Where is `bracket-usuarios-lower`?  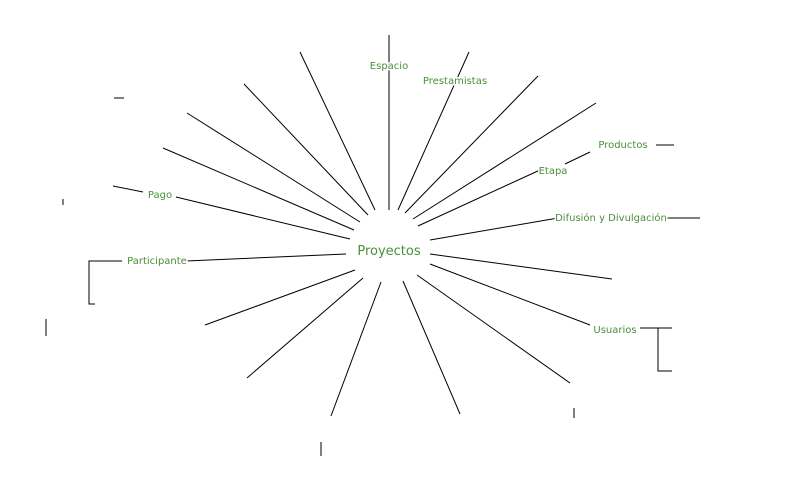
bracket-usuarios-lower is located at coordinates (664, 350).